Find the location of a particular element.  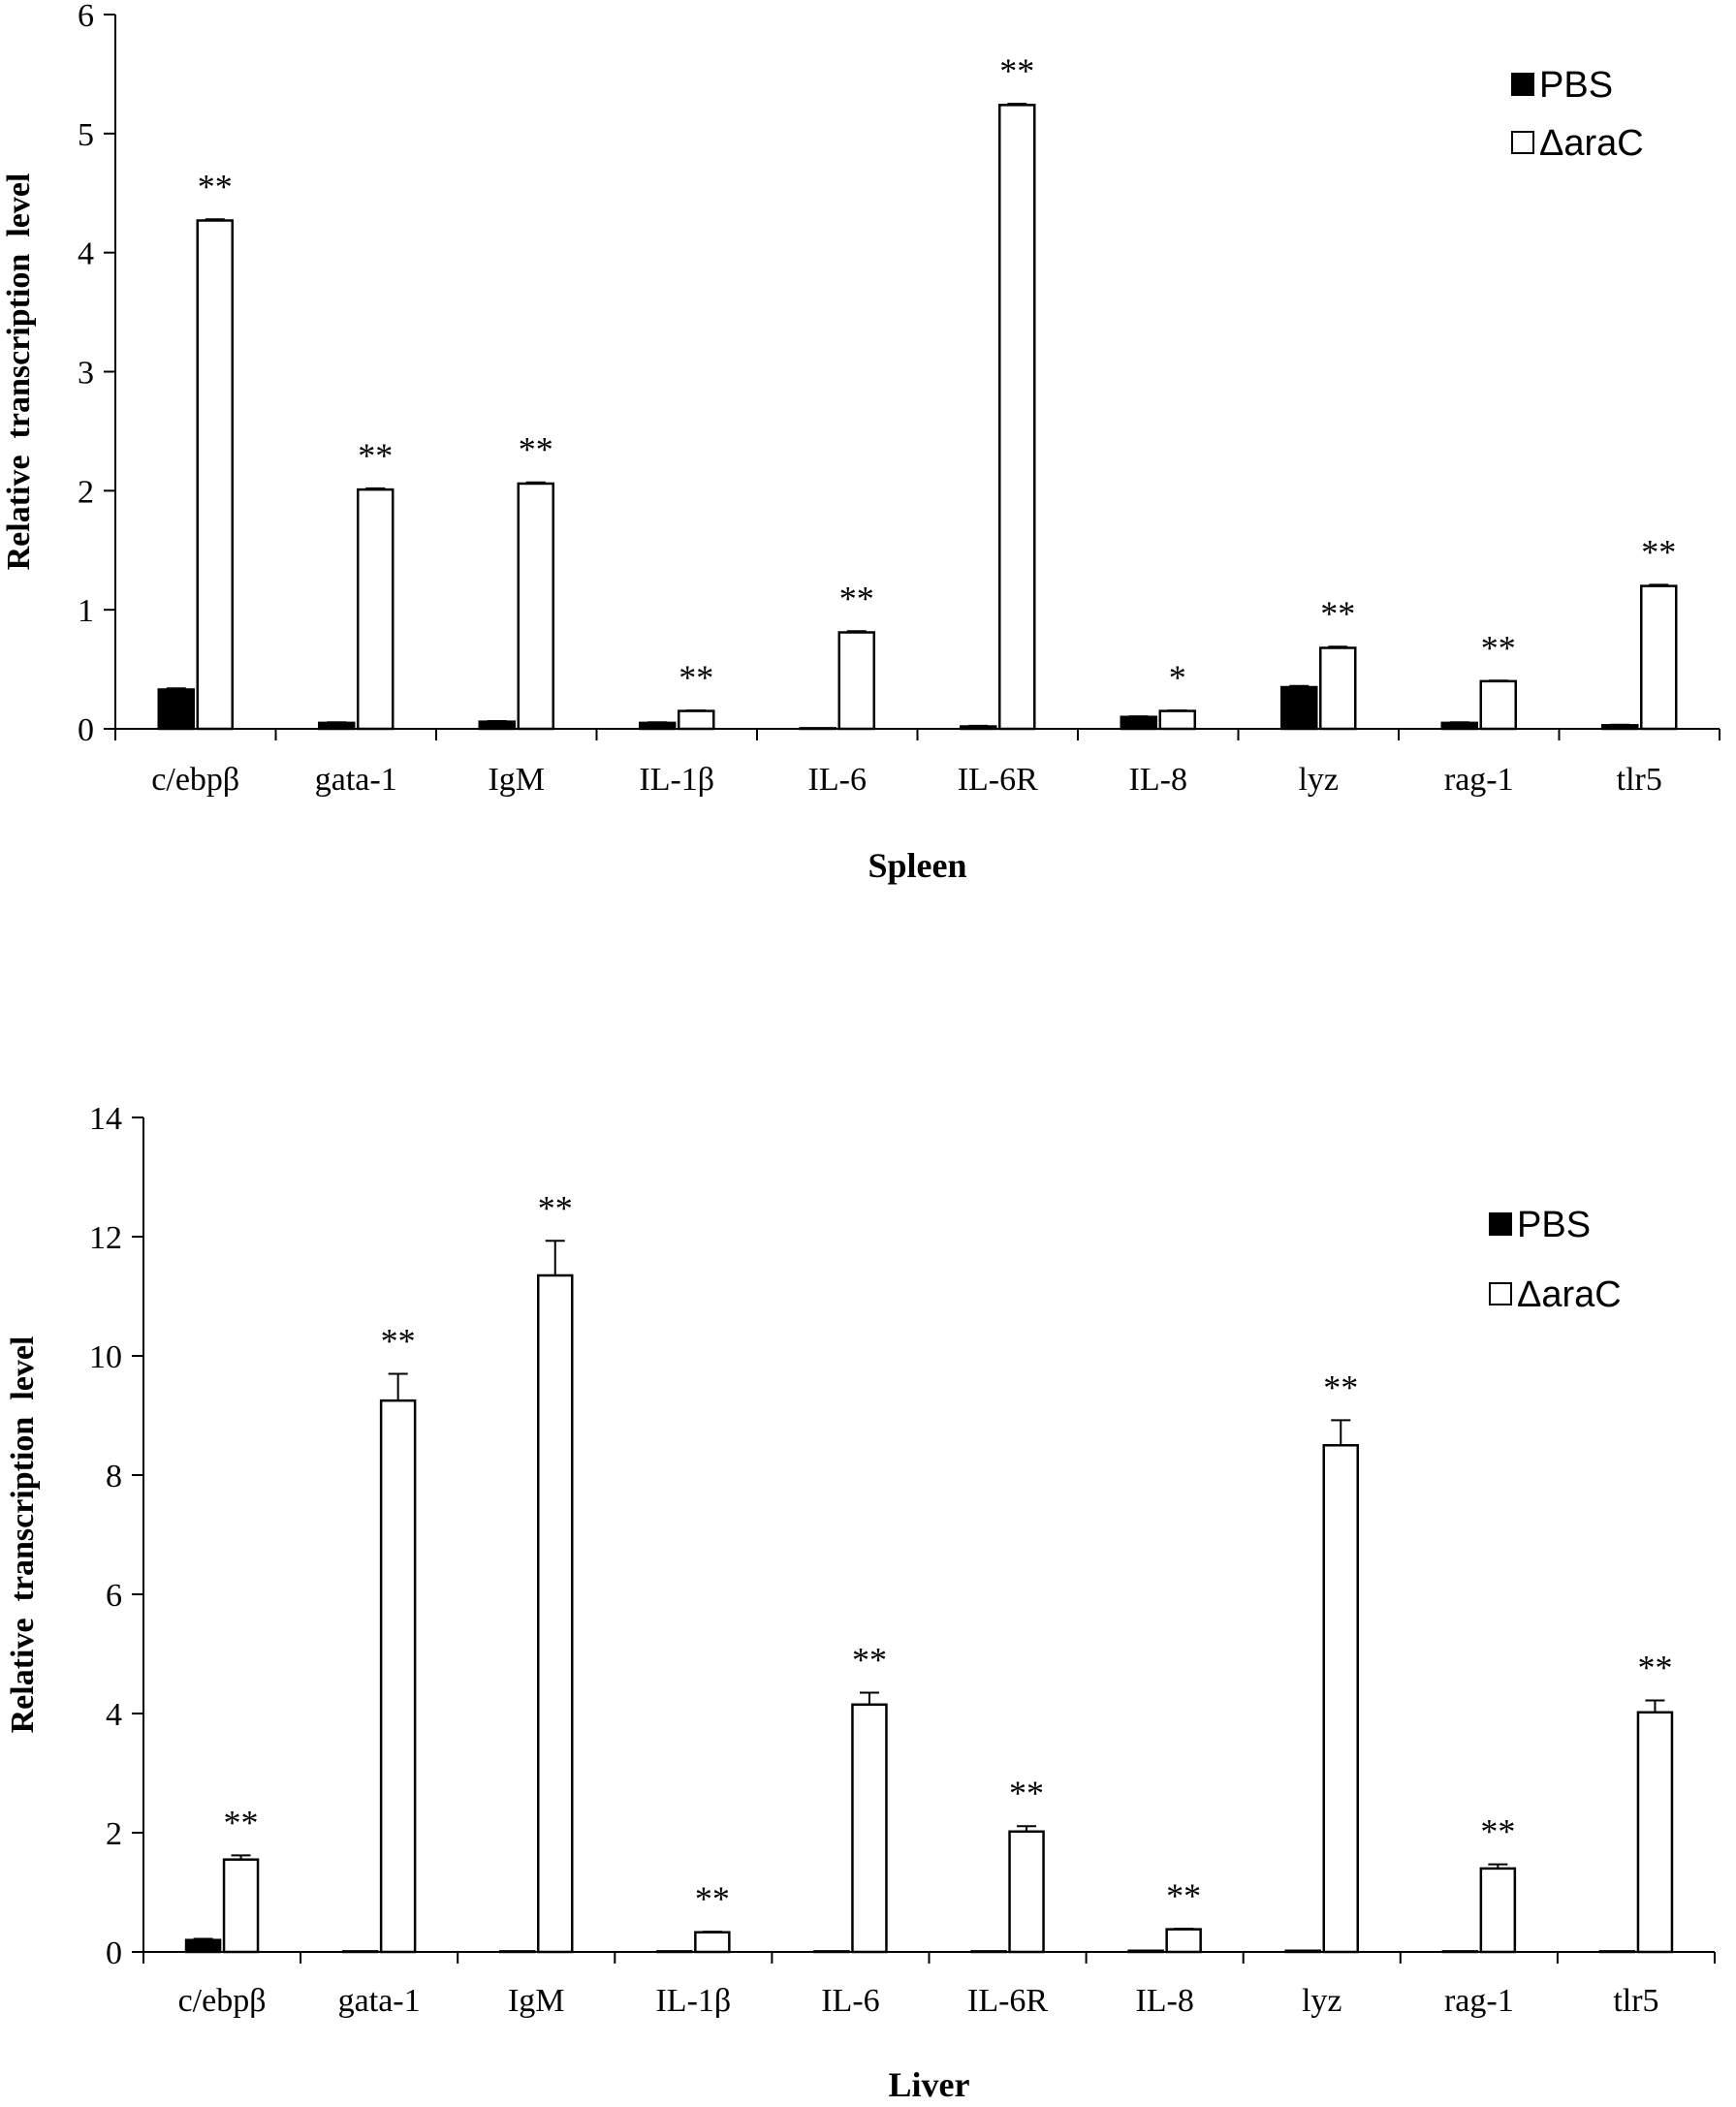

y-tick-label: 5 is located at coordinates (86, 135).